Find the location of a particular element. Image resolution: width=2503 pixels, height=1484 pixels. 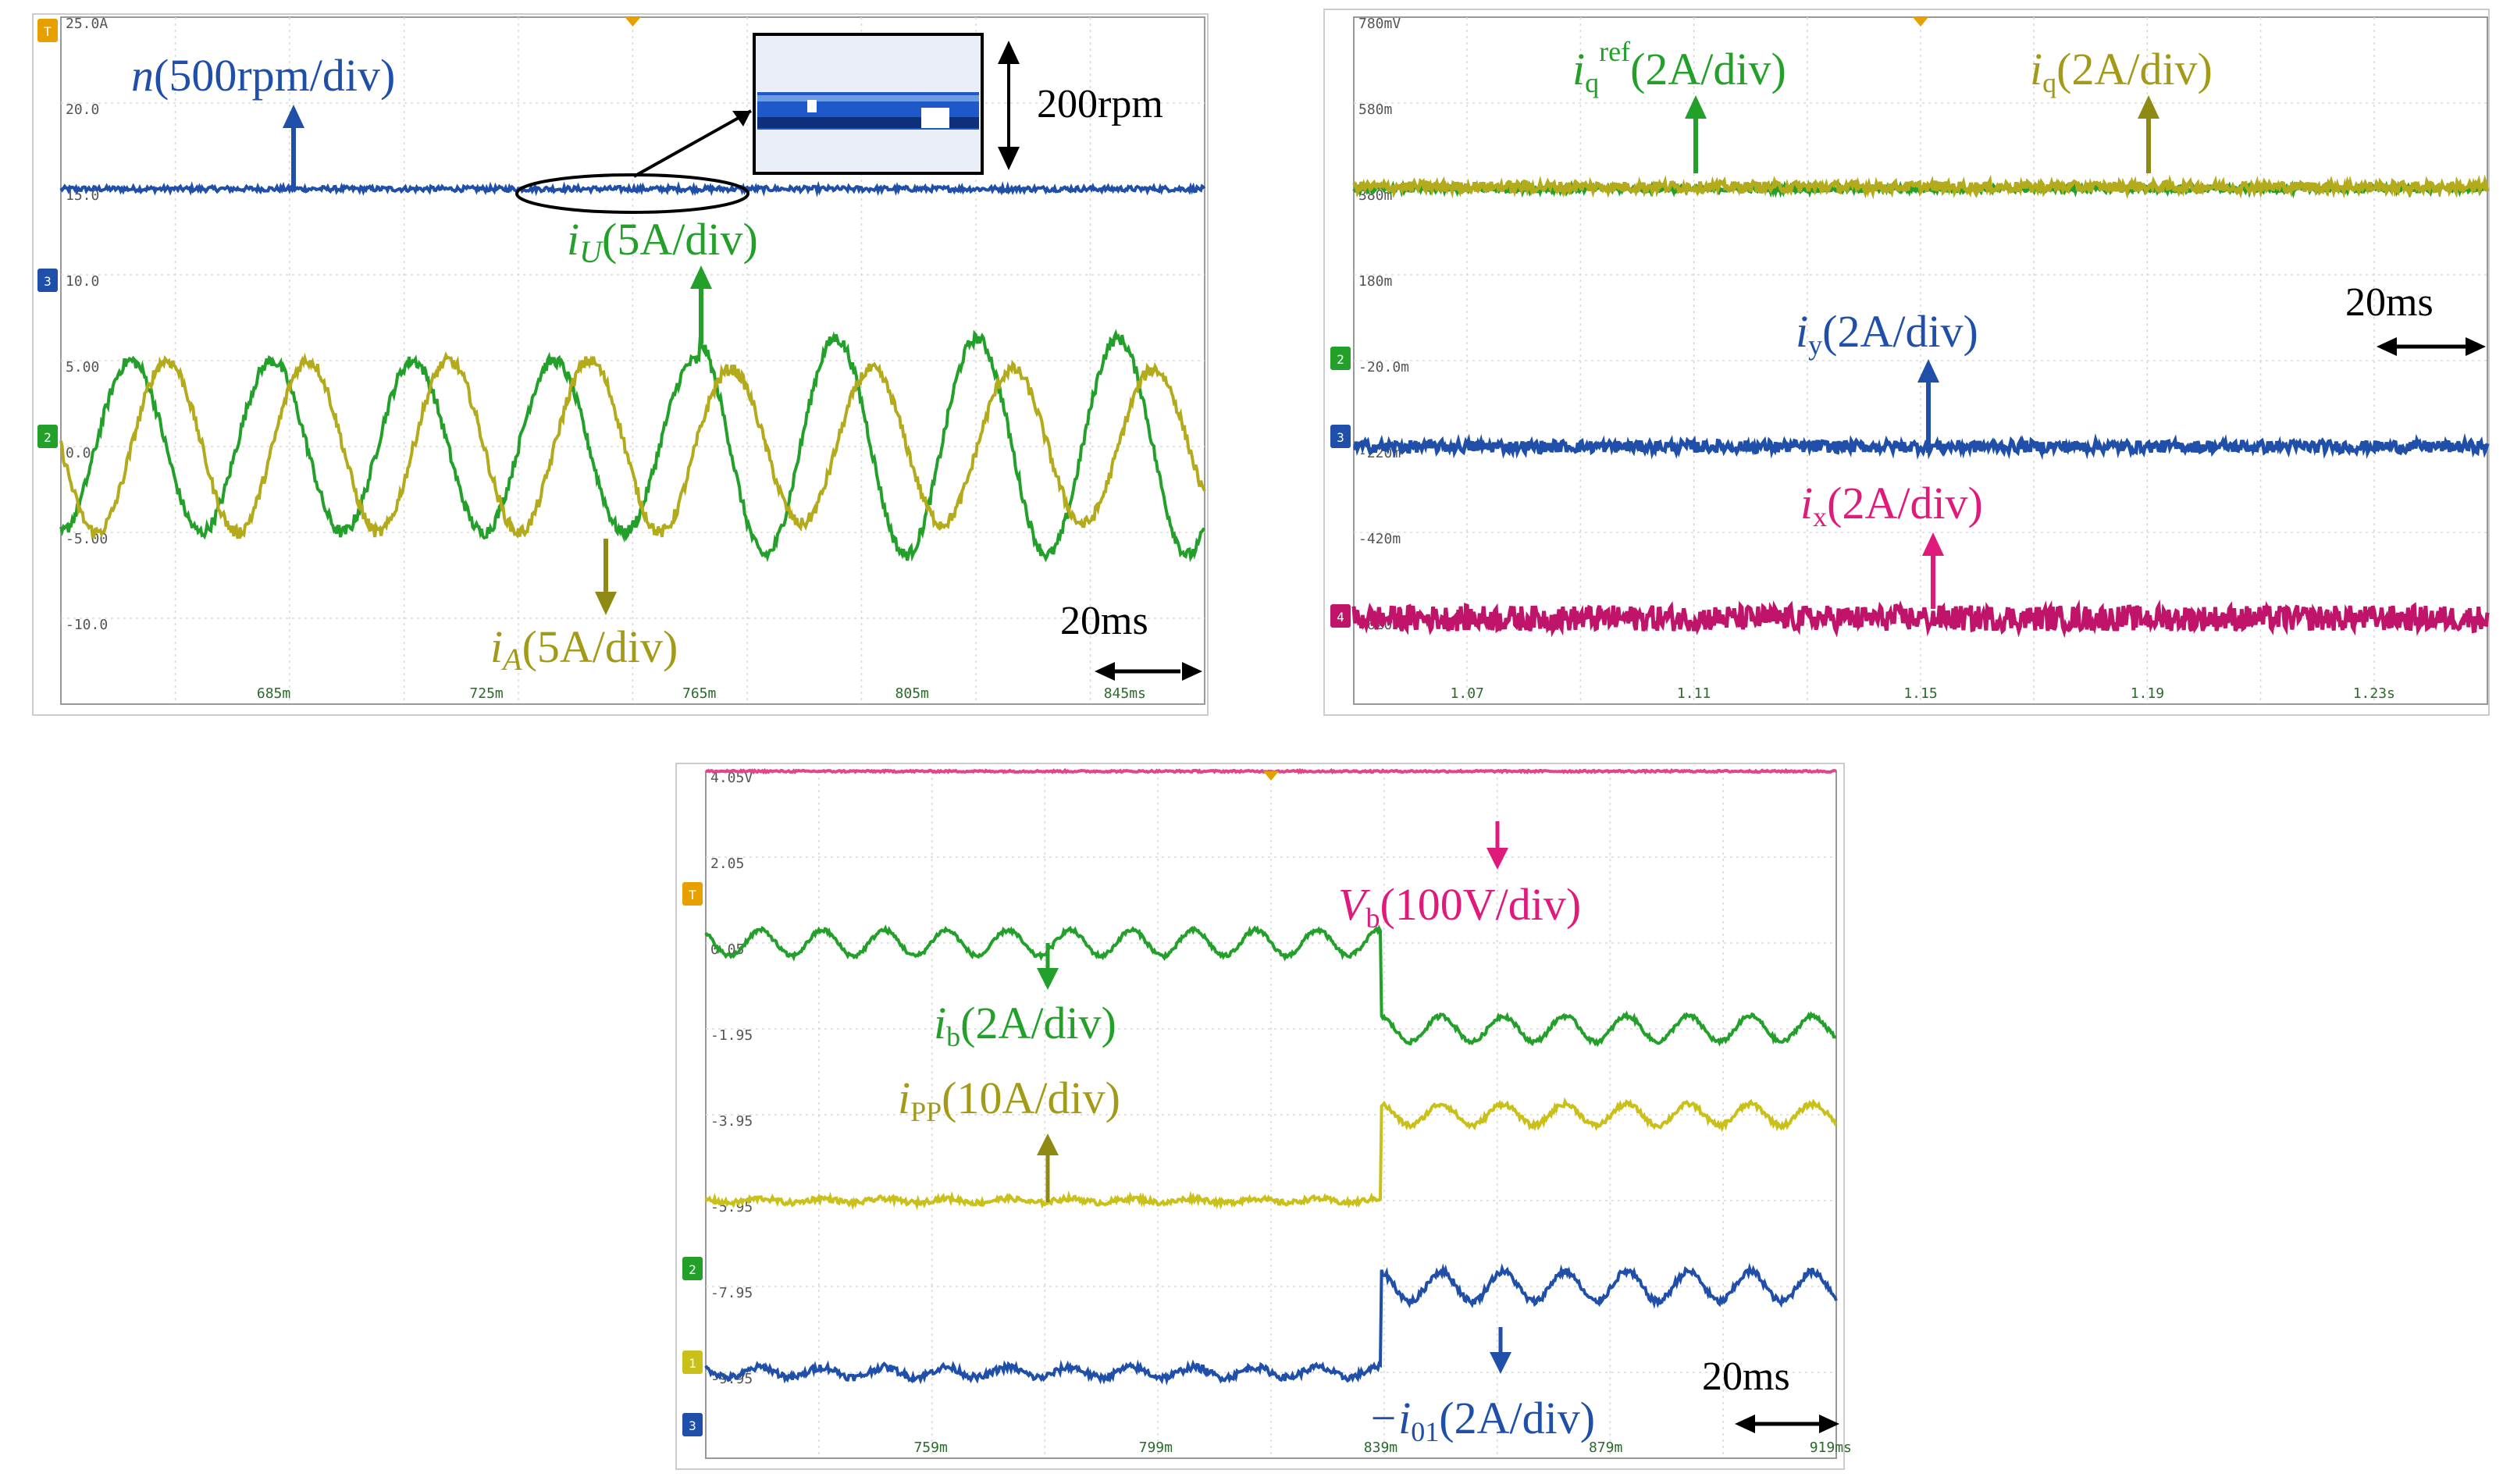

x-tick-label: 839m is located at coordinates (1380, 1448).